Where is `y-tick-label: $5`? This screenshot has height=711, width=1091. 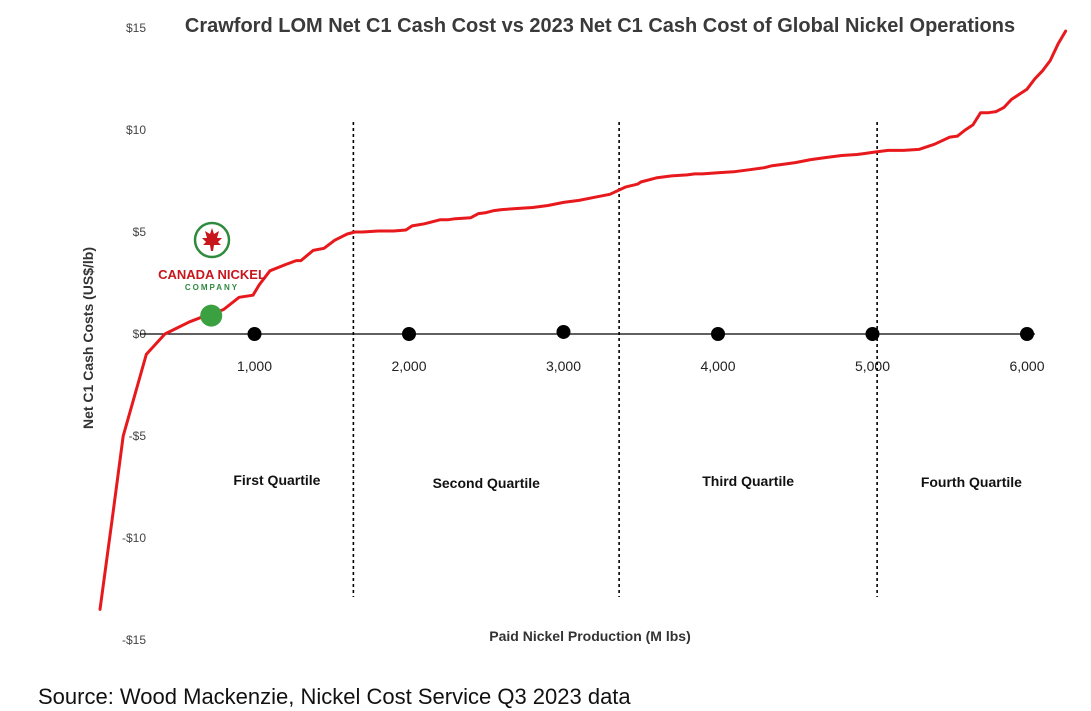
y-tick-label: $5 is located at coordinates (140, 232).